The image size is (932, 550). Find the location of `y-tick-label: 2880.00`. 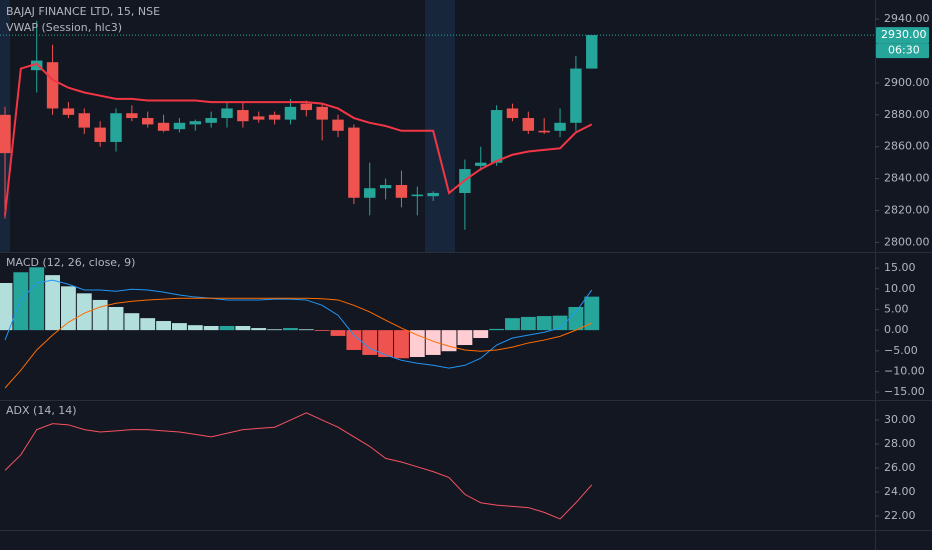

y-tick-label: 2880.00 is located at coordinates (907, 114).